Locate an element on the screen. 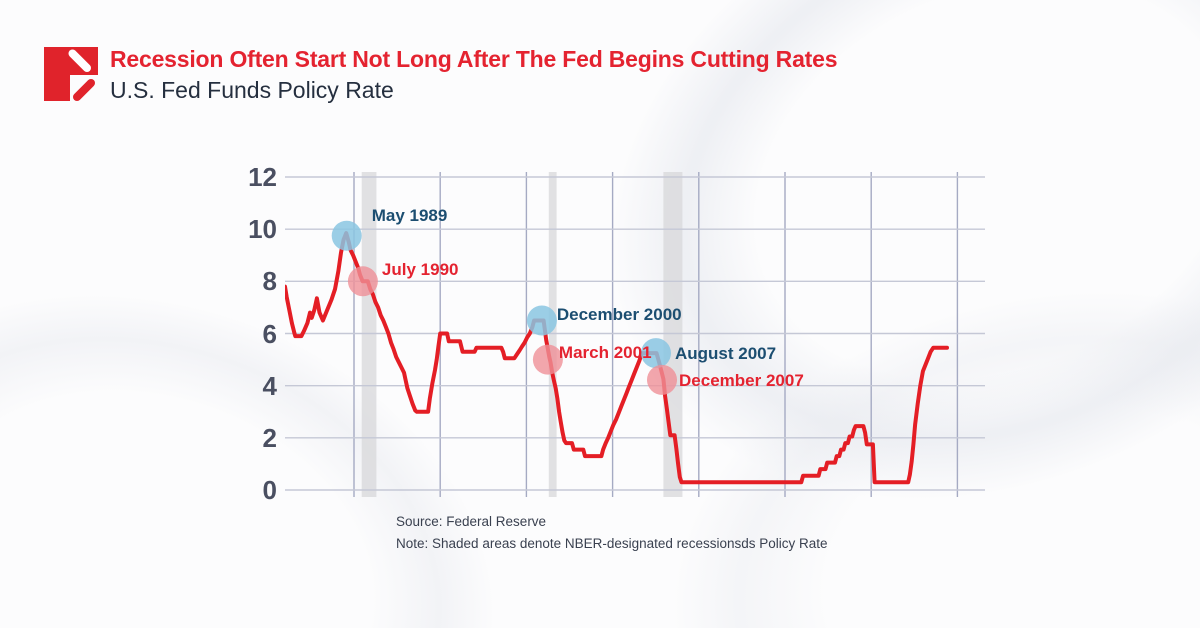 This screenshot has height=628, width=1200. y-axis-tick-label: 6 is located at coordinates (269, 333).